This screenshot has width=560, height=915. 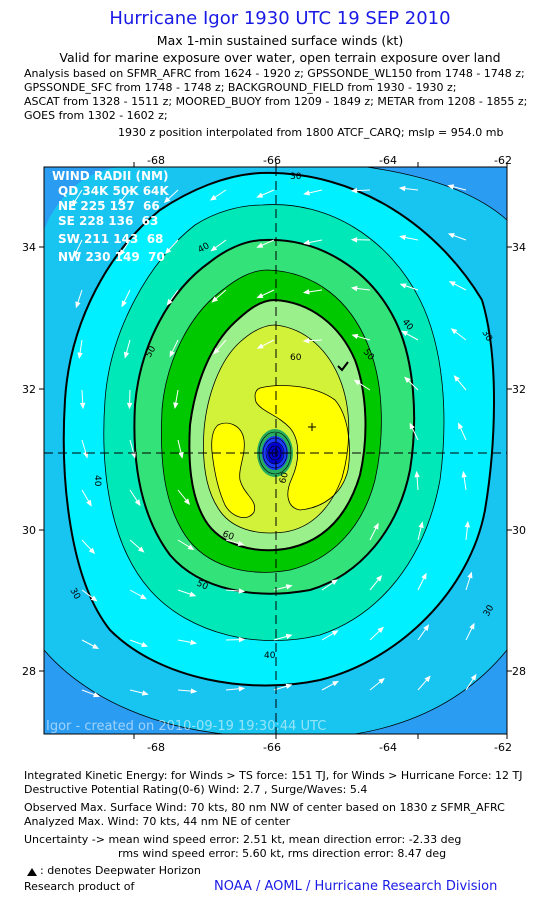 What do you see at coordinates (111, 257) in the screenshot?
I see `wind-radii-row-nw: NW 230 149 70` at bounding box center [111, 257].